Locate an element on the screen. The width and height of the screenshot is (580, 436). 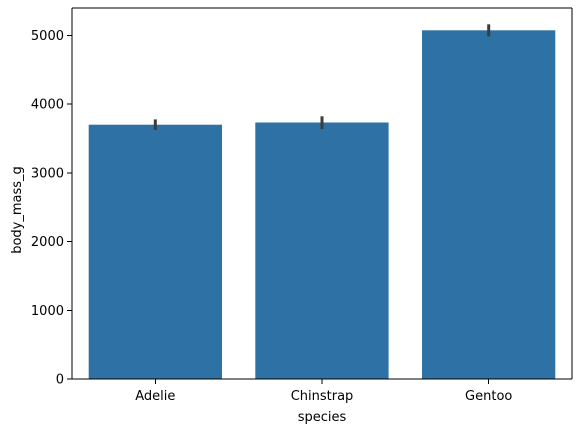
bar-adelie is located at coordinates (155, 251).